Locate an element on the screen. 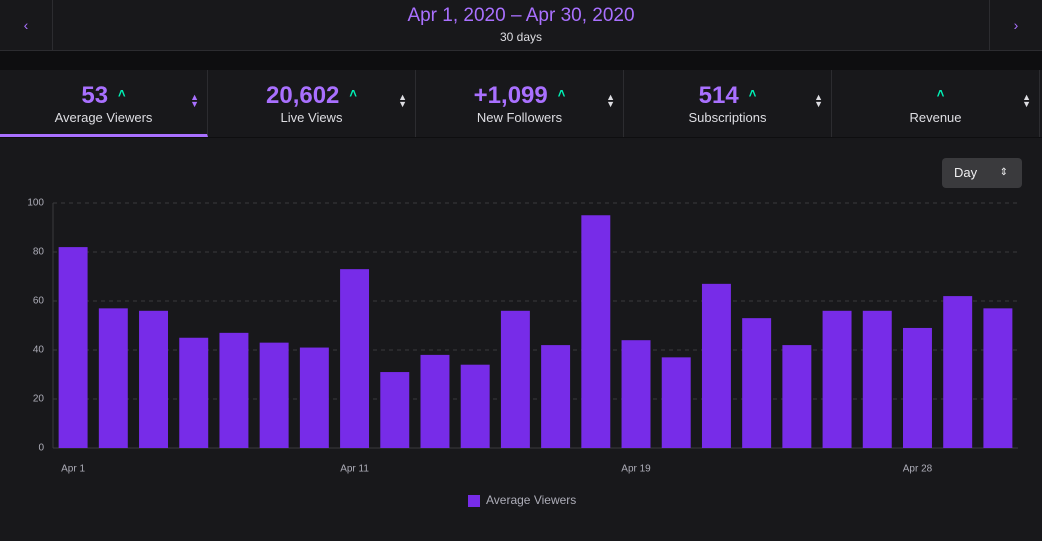 Image resolution: width=1042 pixels, height=541 pixels. stat-value: 514 is located at coordinates (718, 95).